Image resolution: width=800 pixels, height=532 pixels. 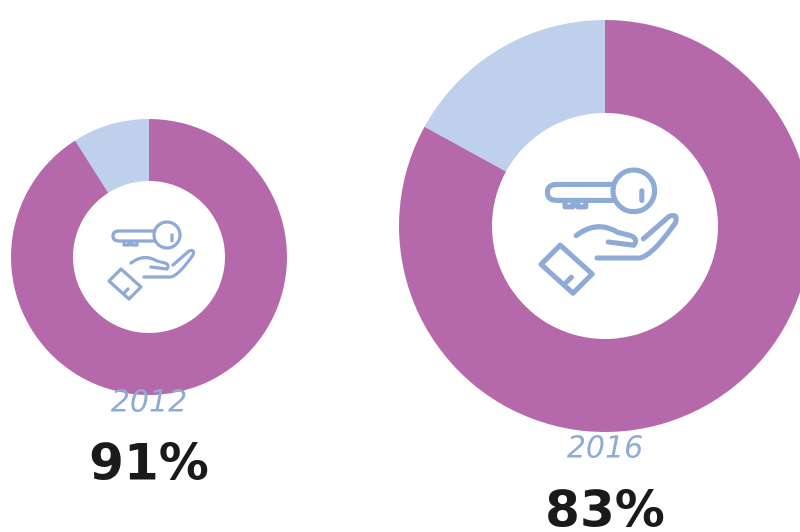 I want to click on year-label: 2012, so click(x=149, y=402).